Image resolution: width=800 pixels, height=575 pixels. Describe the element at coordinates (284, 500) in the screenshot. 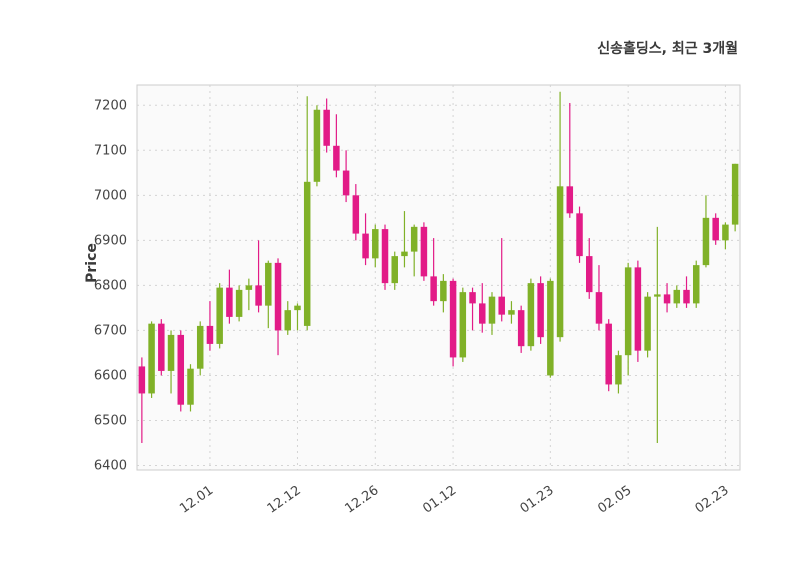

I see `x-tick-label: 12.12` at that location.